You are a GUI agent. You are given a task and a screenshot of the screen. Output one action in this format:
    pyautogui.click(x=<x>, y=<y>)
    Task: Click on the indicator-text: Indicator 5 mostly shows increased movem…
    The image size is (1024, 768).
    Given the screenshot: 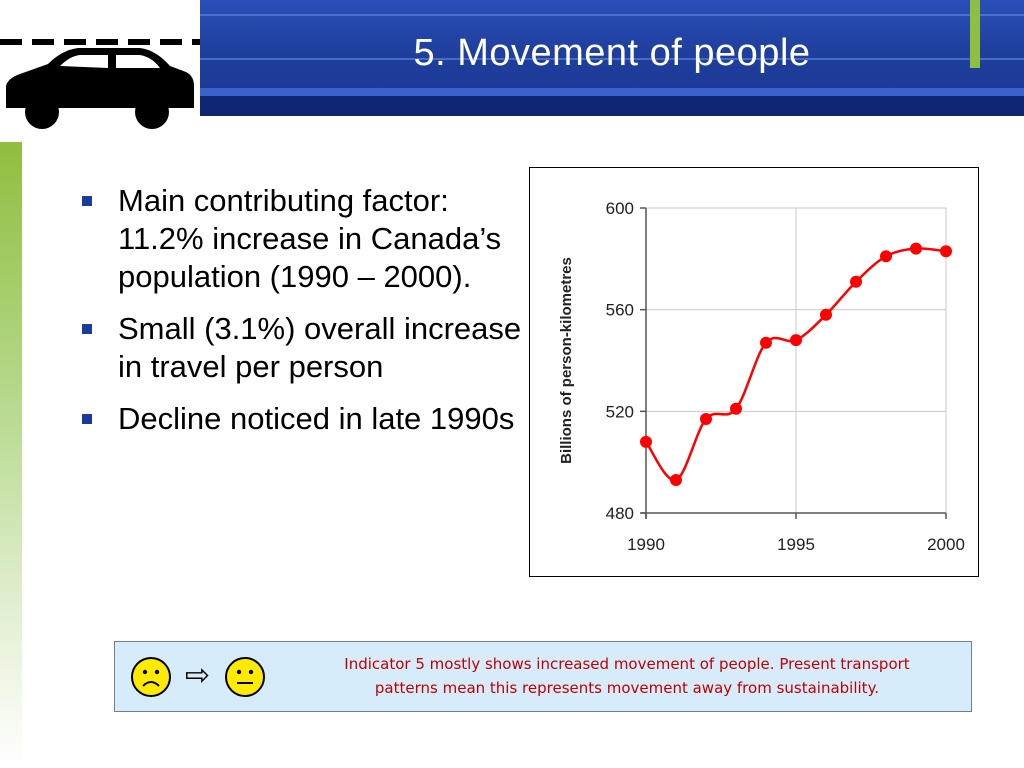 What is the action you would take?
    pyautogui.click(x=627, y=676)
    